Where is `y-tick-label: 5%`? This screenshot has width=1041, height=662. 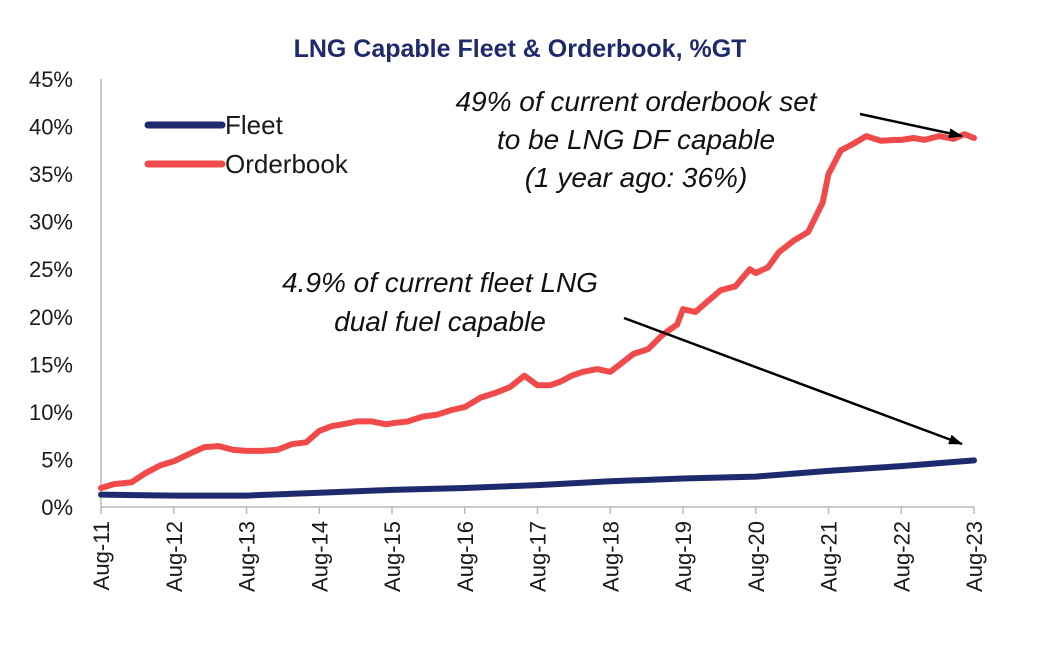
y-tick-label: 5% is located at coordinates (57, 459).